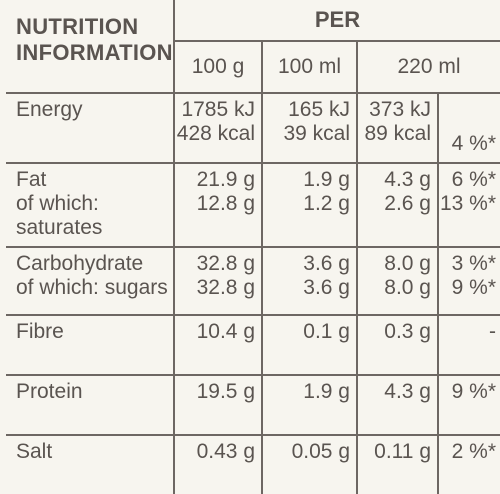 This screenshot has width=500, height=494. What do you see at coordinates (80, 263) in the screenshot?
I see `row-label-carbohydrate-line-1: Carbohydrate` at bounding box center [80, 263].